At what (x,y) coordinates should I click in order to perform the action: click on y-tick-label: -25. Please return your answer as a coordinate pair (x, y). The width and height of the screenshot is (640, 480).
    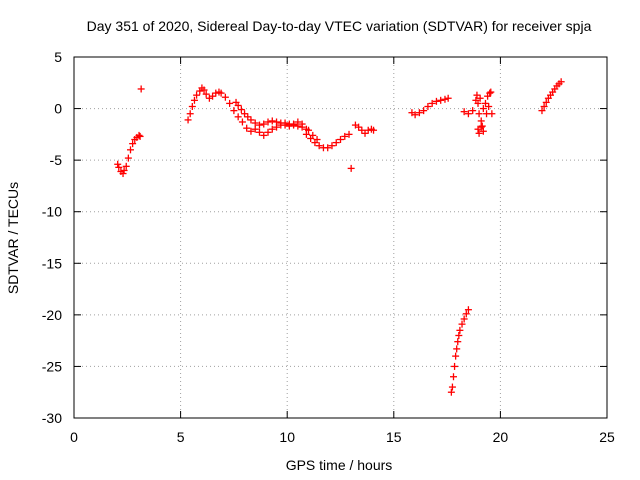
    Looking at the image, I should click on (52, 366).